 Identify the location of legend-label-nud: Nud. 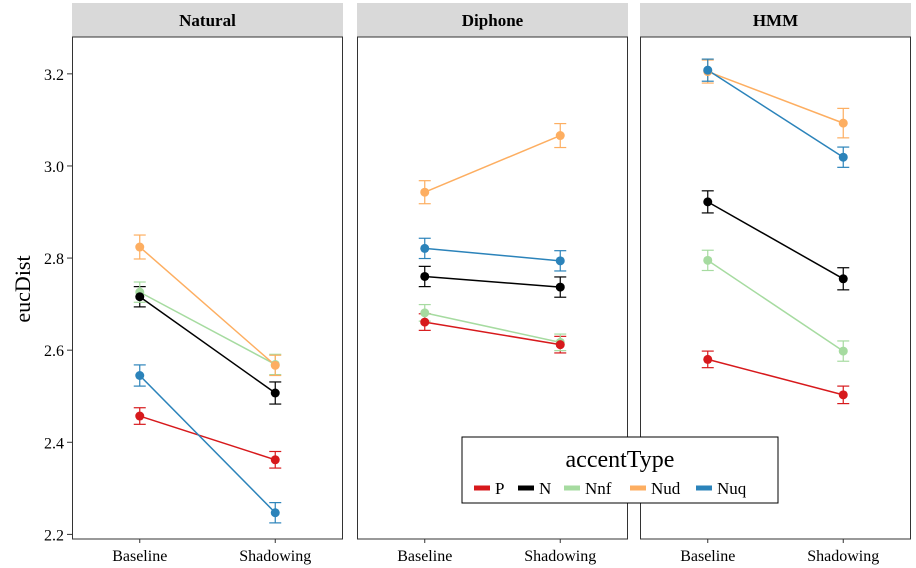
(666, 488).